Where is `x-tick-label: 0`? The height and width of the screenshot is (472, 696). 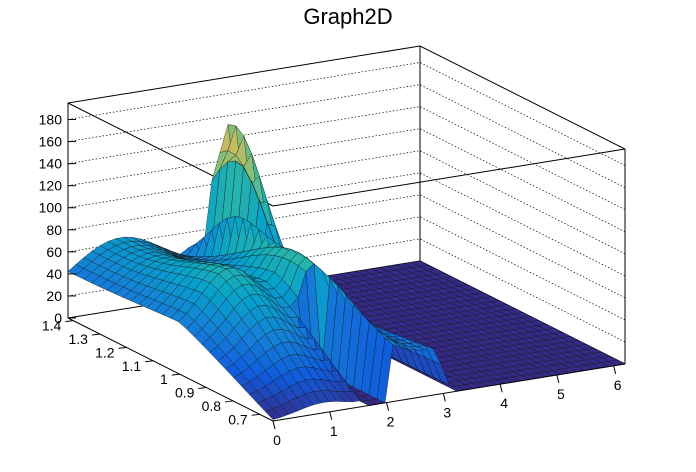
x-tick-label: 0 is located at coordinates (277, 440).